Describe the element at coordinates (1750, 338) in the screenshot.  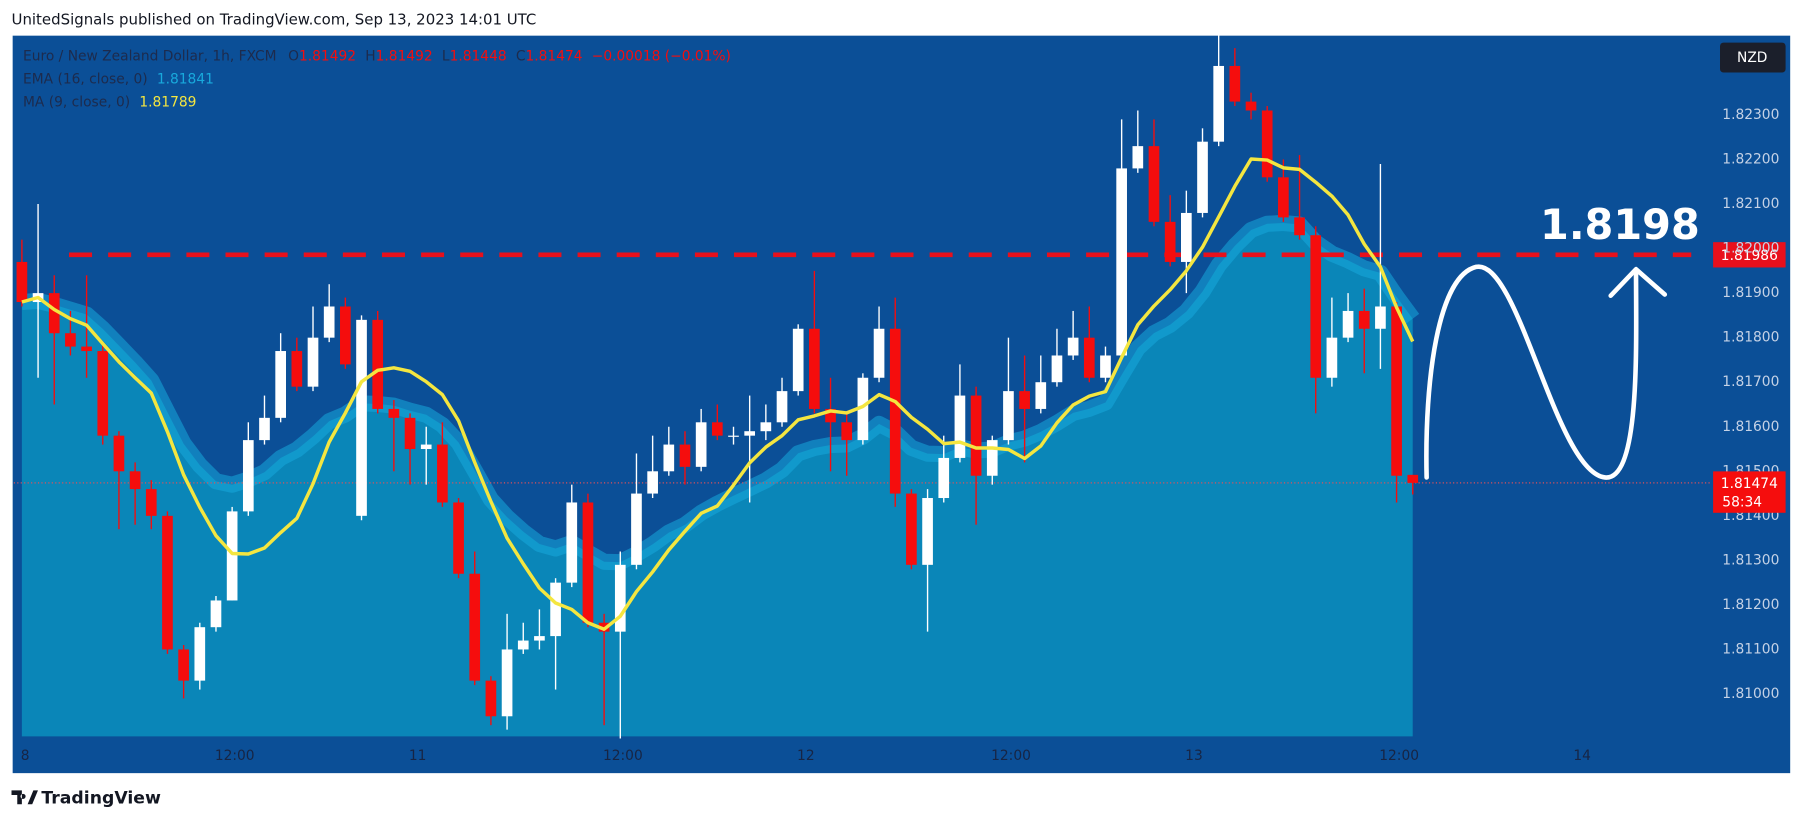
I see `y-tick-label: 1.81800` at that location.